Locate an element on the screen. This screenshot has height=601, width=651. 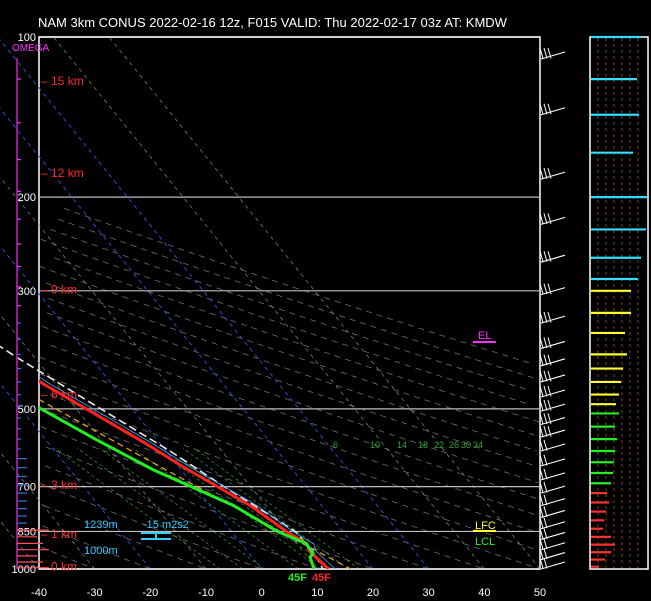
mixing-ratio-label: 30 is located at coordinates (466, 445).